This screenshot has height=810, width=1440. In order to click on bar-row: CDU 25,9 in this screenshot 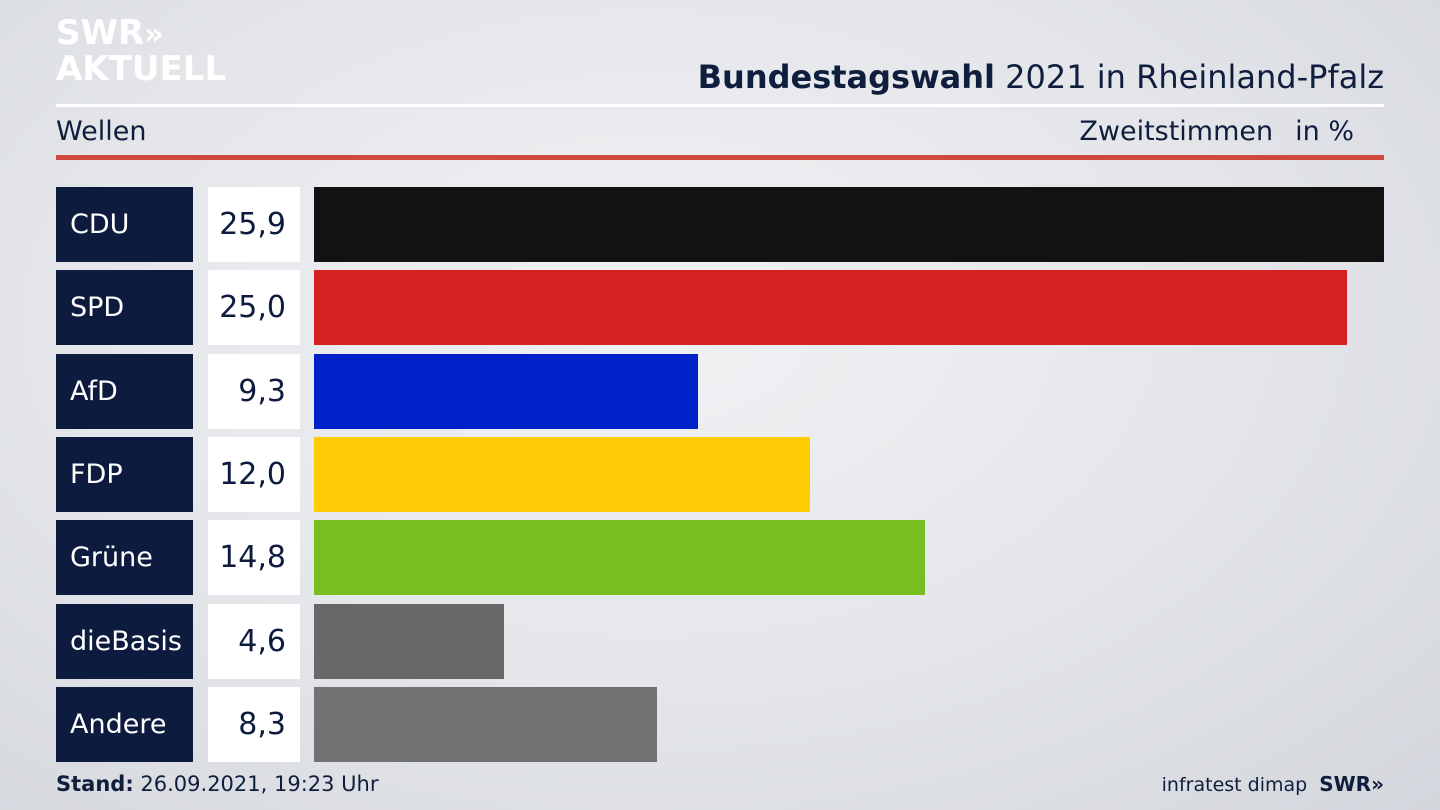, I will do `click(720, 224)`.